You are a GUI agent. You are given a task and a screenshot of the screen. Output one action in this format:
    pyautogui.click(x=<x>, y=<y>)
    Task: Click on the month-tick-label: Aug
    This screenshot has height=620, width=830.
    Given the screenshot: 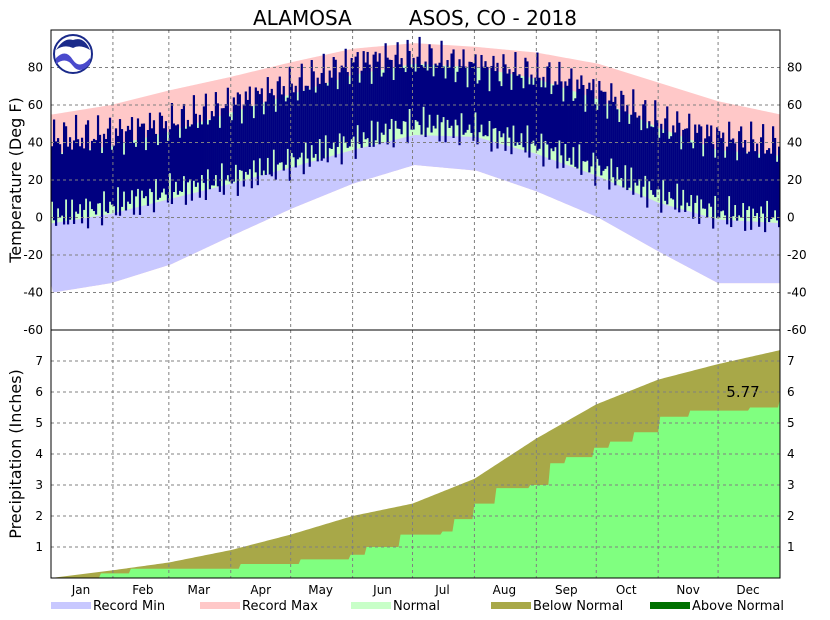 What is the action you would take?
    pyautogui.click(x=504, y=590)
    